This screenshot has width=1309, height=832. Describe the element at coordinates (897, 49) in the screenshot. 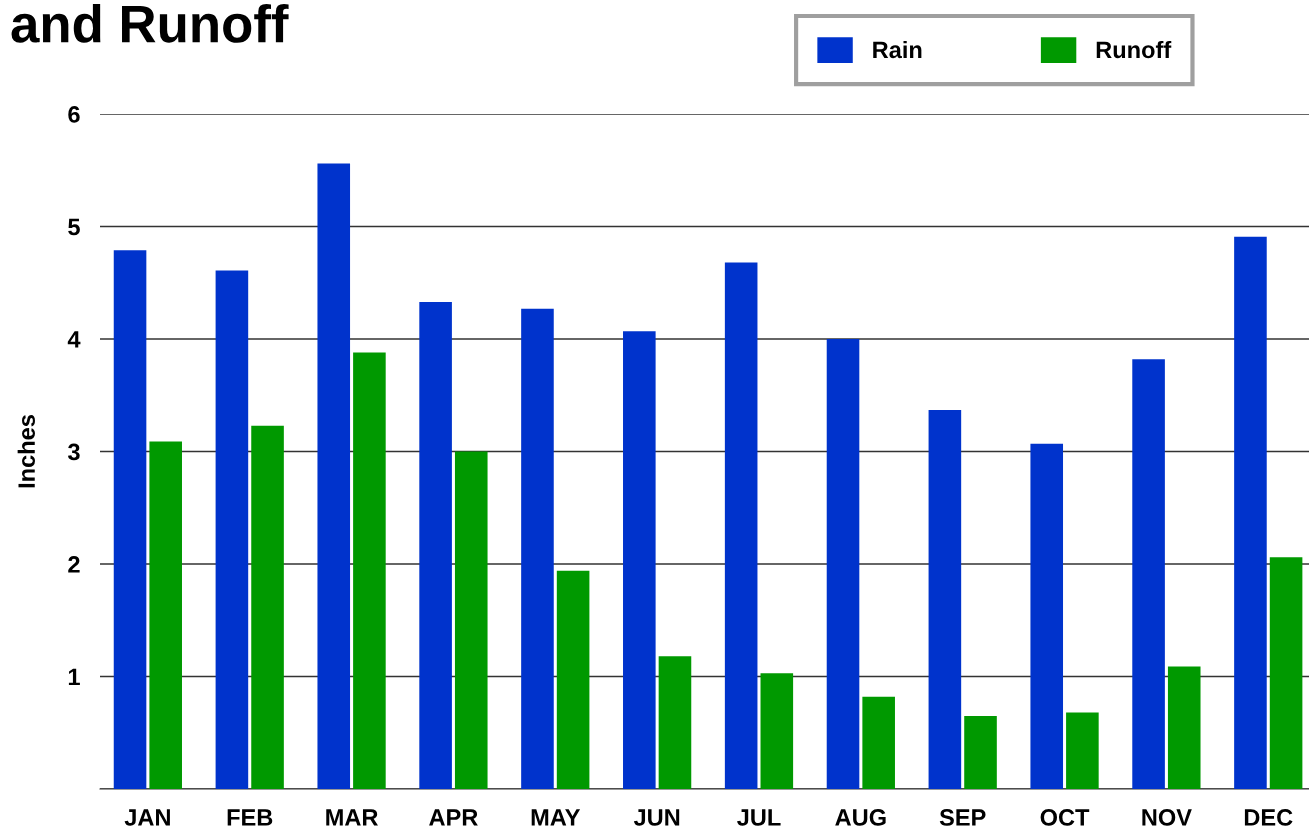

I see `legend-label: Rain` at that location.